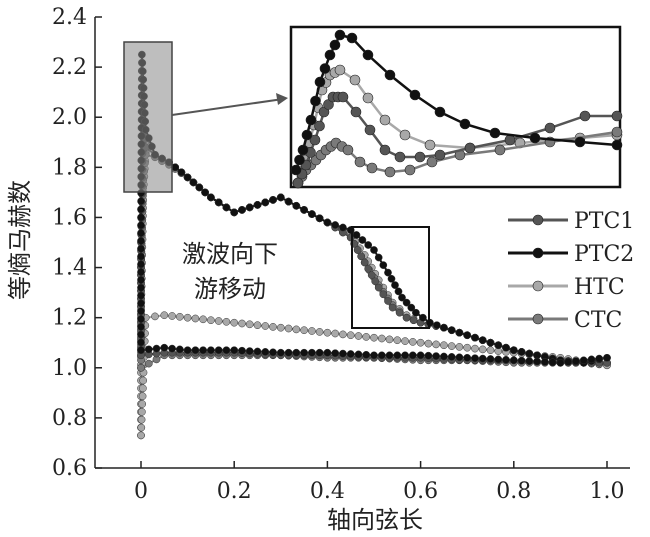 The height and width of the screenshot is (537, 650). What do you see at coordinates (230, 289) in the screenshot?
I see `annotation-line-2: 游移动` at bounding box center [230, 289].